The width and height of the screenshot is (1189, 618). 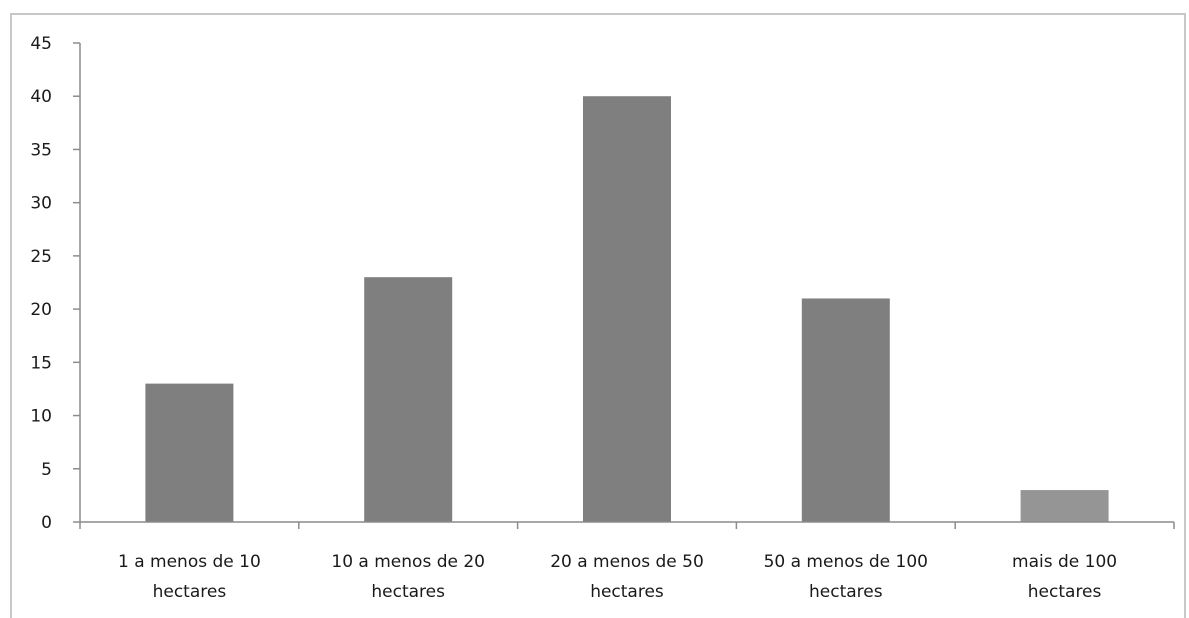 I want to click on x-category-label: 50 a menos de 100, so click(x=846, y=562).